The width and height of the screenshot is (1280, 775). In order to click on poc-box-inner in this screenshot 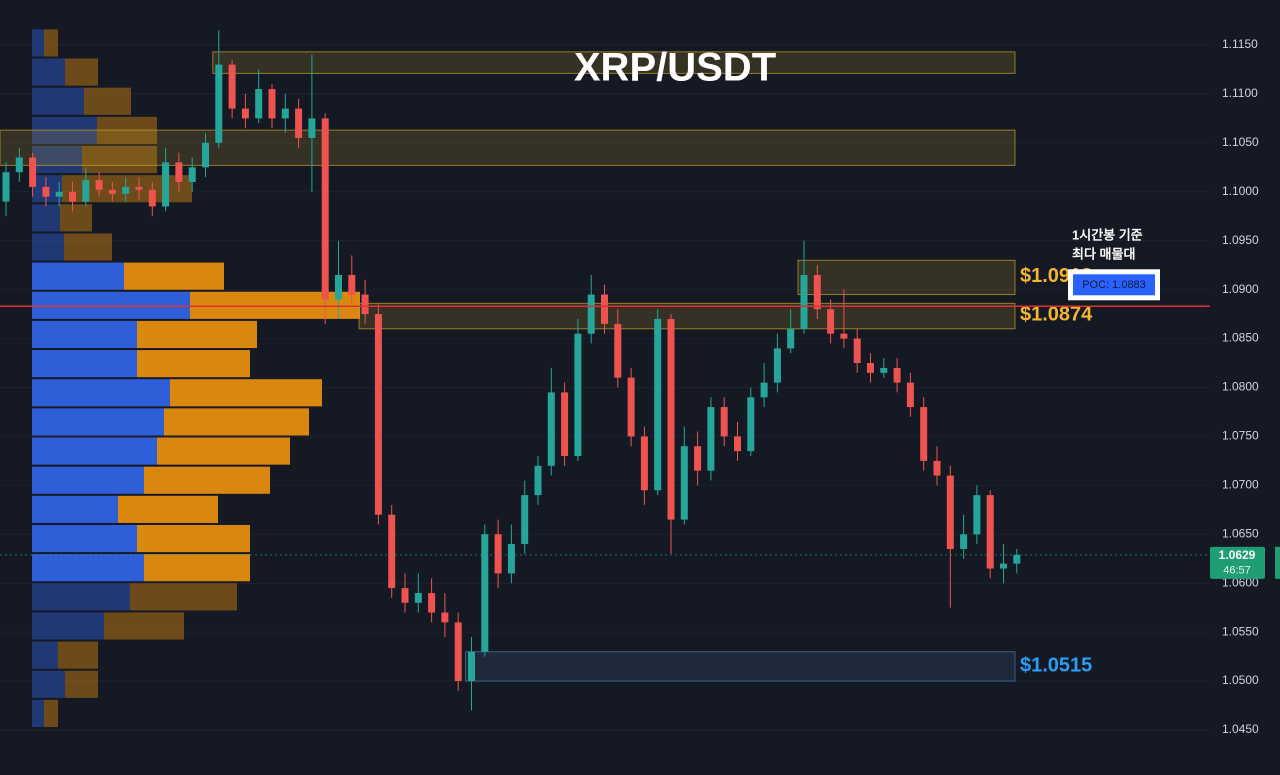, I will do `click(1114, 285)`.